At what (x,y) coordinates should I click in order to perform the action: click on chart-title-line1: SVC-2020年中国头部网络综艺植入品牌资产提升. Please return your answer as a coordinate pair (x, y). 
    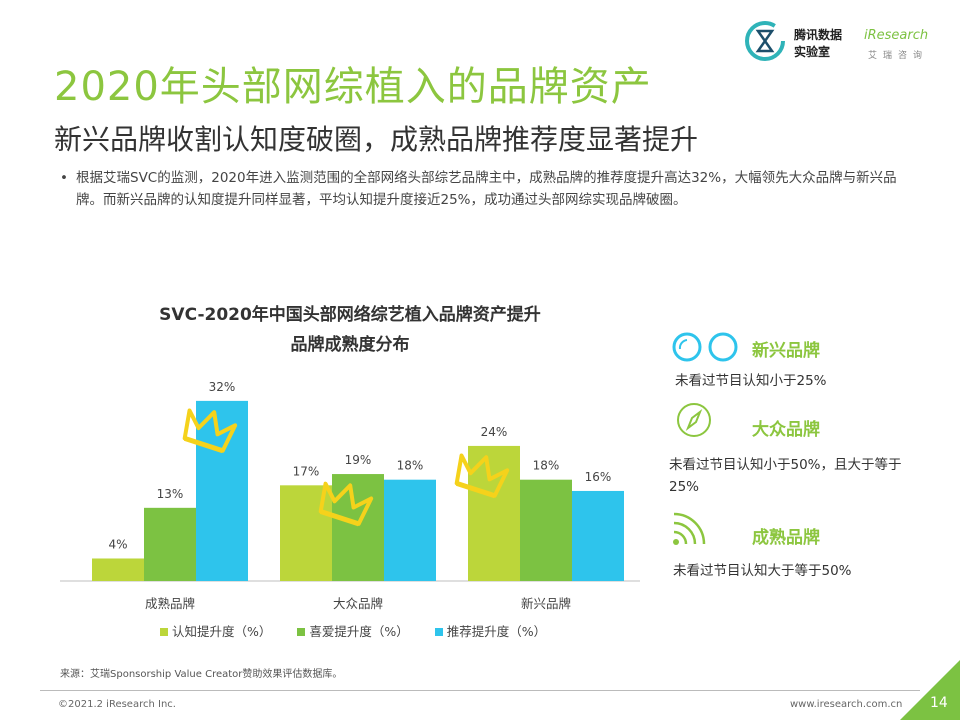
    Looking at the image, I should click on (350, 315).